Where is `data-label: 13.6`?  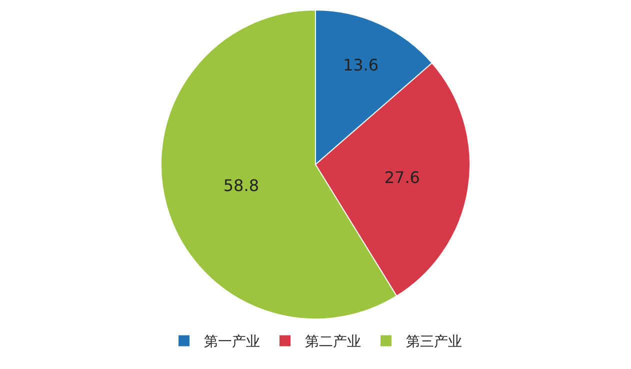
data-label: 13.6 is located at coordinates (360, 65).